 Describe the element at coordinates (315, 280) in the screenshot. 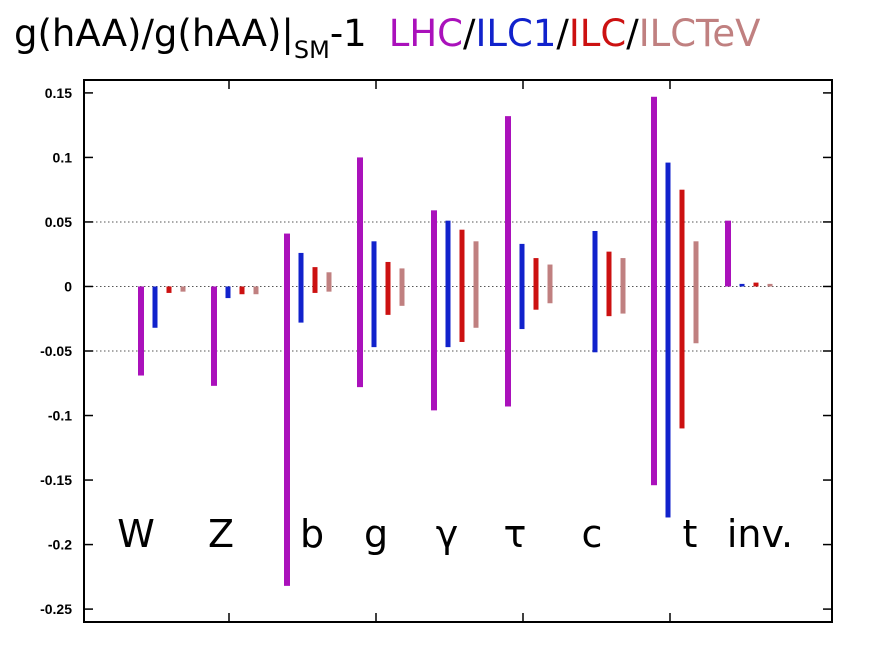

I see `bar-ilc-b` at that location.